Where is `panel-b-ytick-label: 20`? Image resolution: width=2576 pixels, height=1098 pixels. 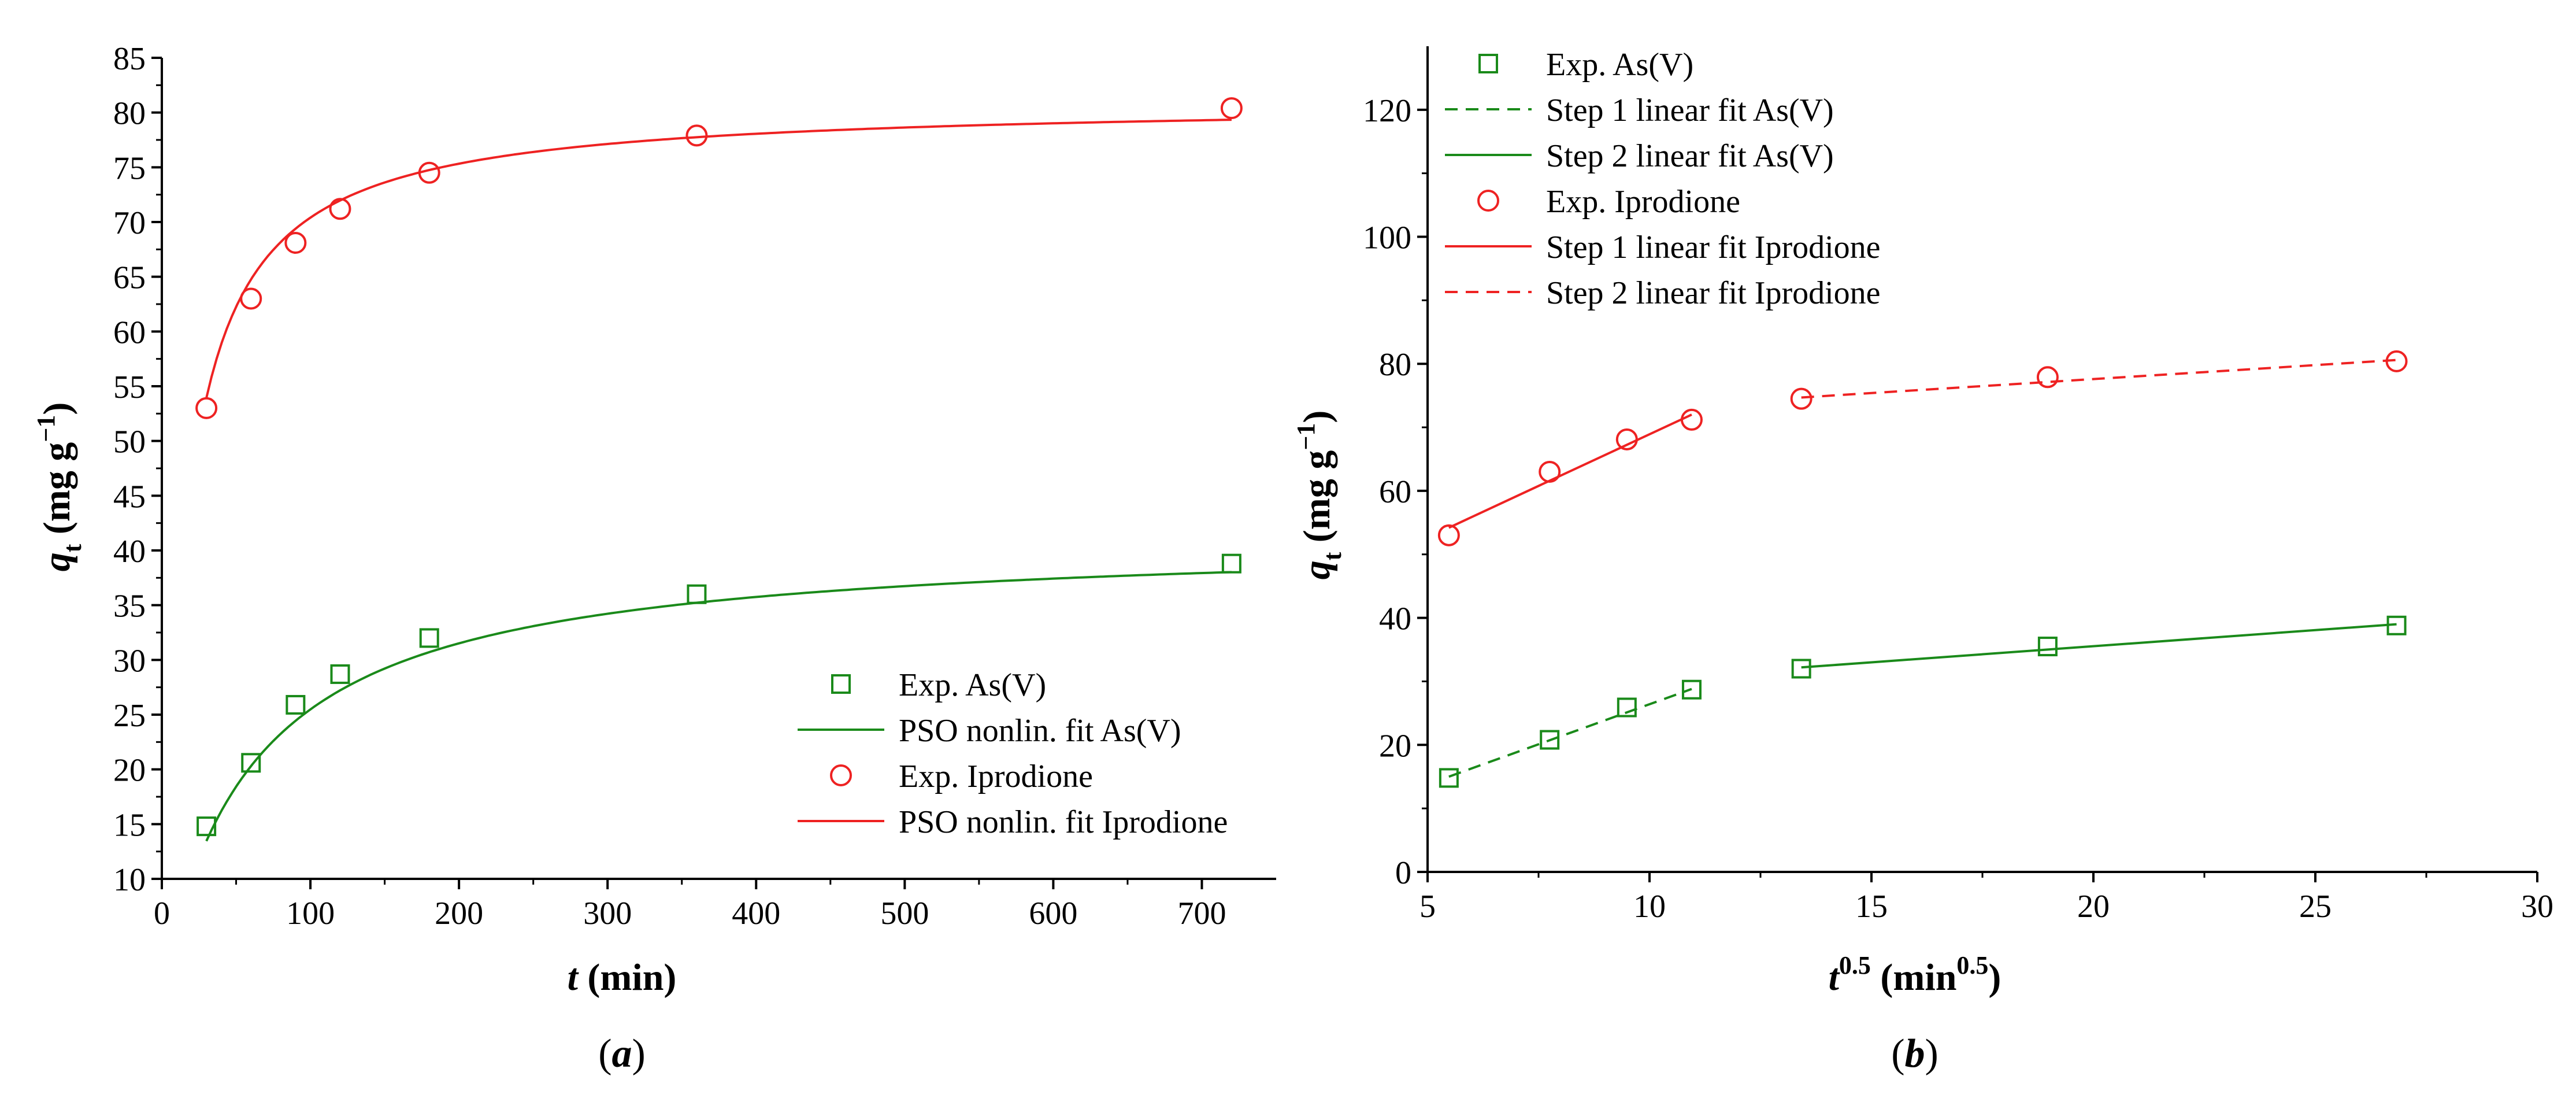
panel-b-ytick-label: 20 is located at coordinates (1395, 746).